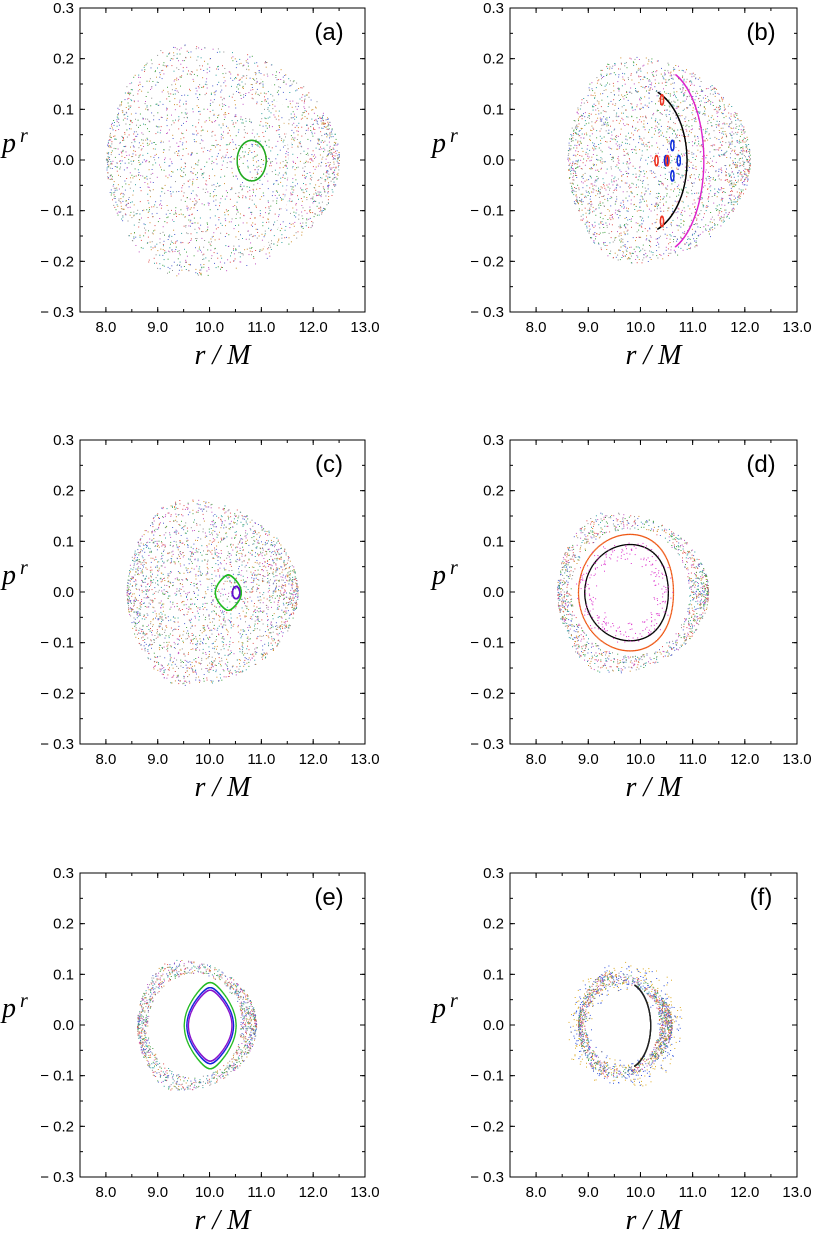 This screenshot has width=830, height=1233. Describe the element at coordinates (364, 327) in the screenshot. I see `x-tick-label: 13.0` at that location.